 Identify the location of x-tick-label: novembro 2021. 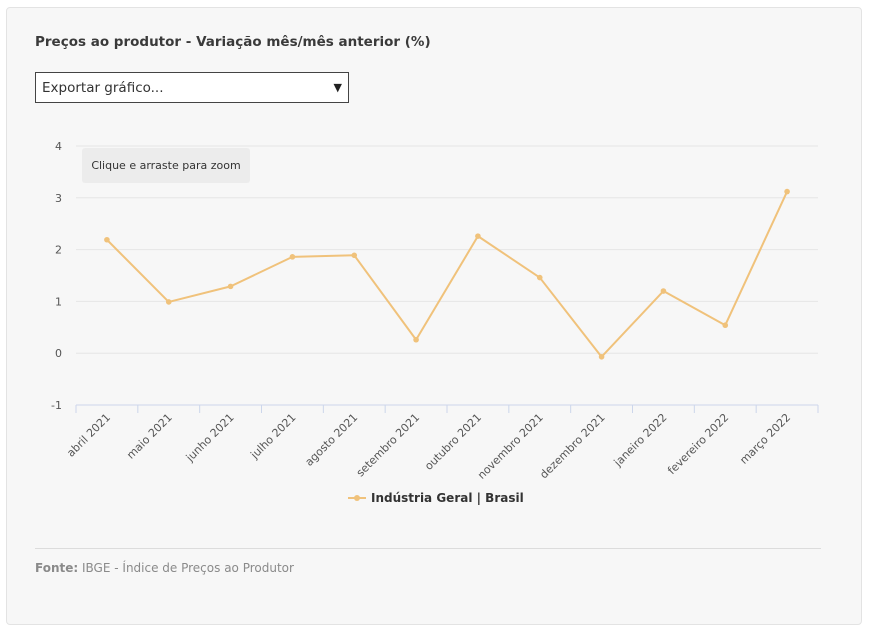
(510, 446).